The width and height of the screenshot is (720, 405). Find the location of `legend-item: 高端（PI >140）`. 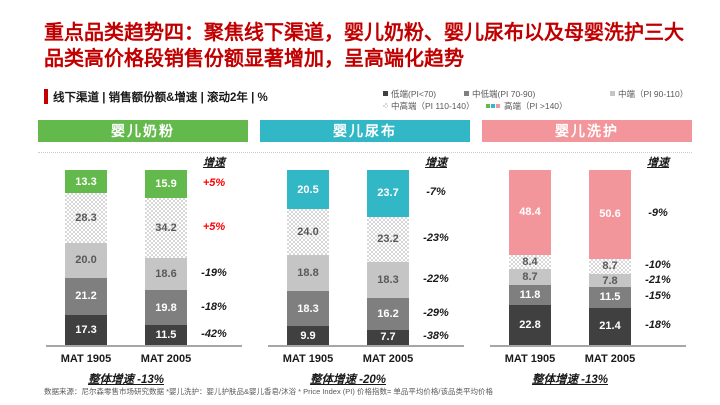

legend-item: 高端（PI >140） is located at coordinates (527, 106).